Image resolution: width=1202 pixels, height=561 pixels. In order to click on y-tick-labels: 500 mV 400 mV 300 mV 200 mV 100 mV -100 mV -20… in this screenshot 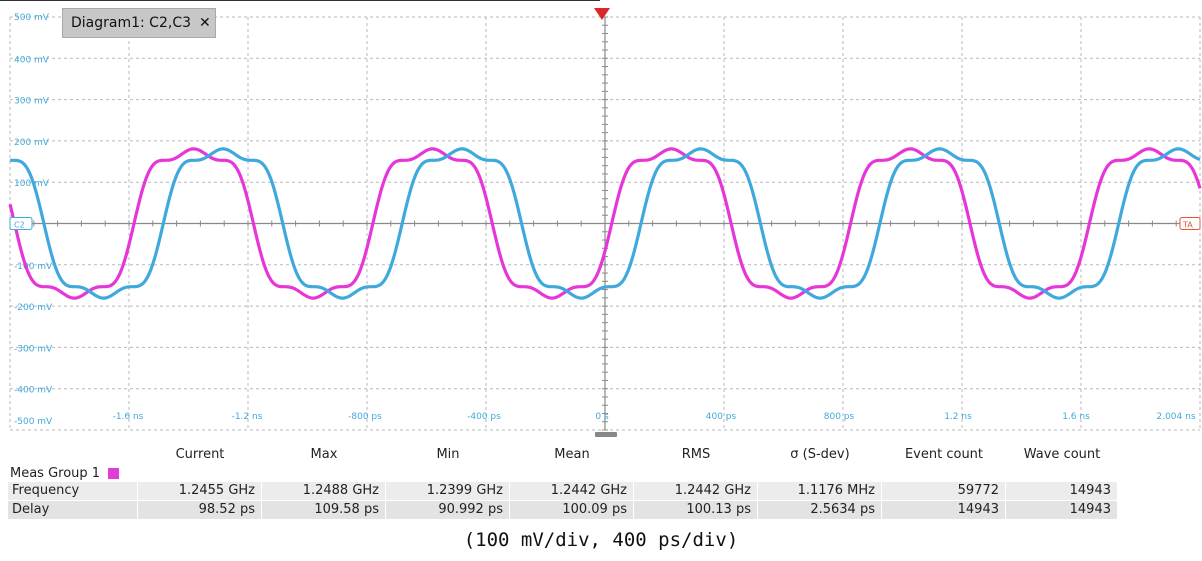, I will do `click(33, 220)`.